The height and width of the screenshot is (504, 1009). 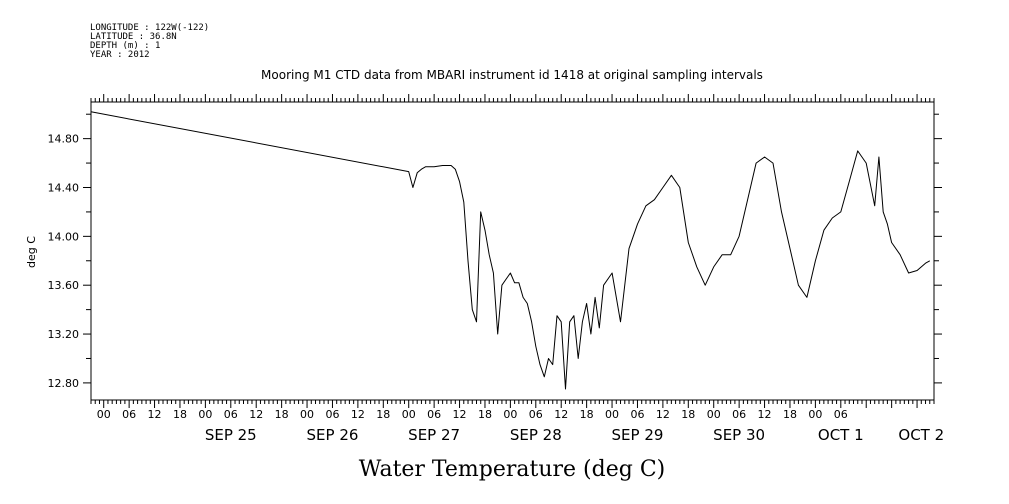 I want to click on x-axis-title: Water Temperature (deg C), so click(x=512, y=469).